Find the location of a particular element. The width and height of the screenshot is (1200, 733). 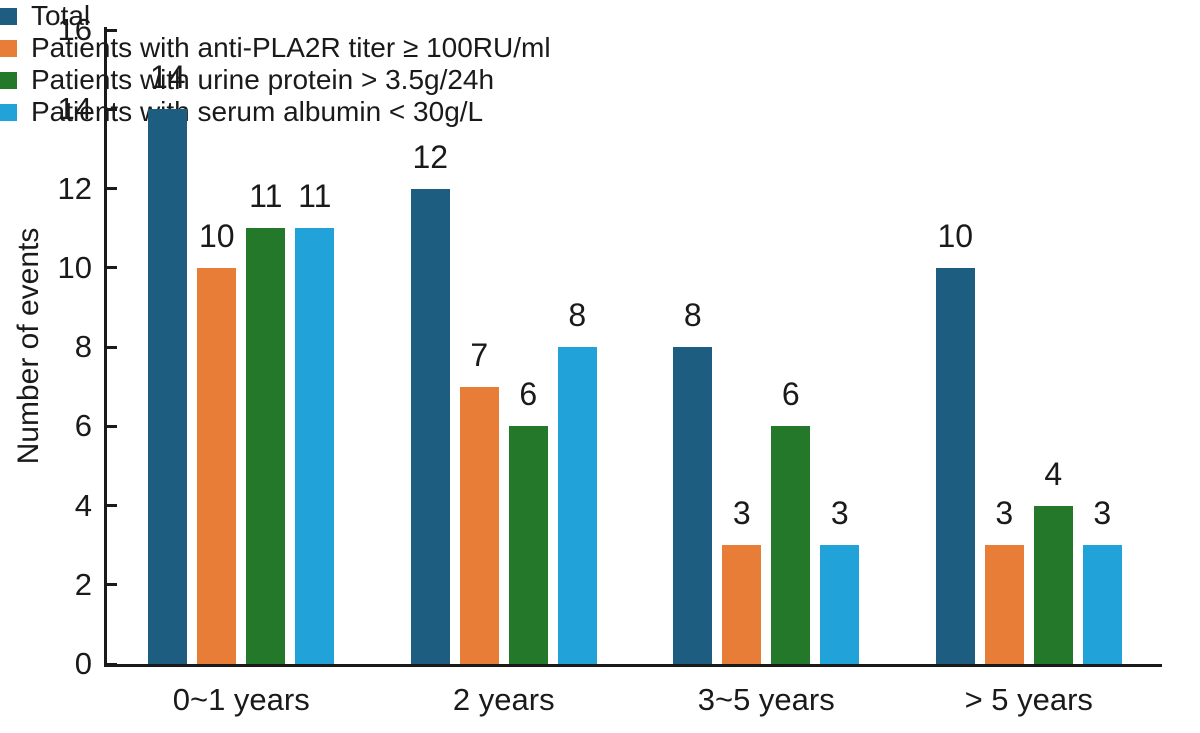

bar-value-label: 4 is located at coordinates (1053, 473).